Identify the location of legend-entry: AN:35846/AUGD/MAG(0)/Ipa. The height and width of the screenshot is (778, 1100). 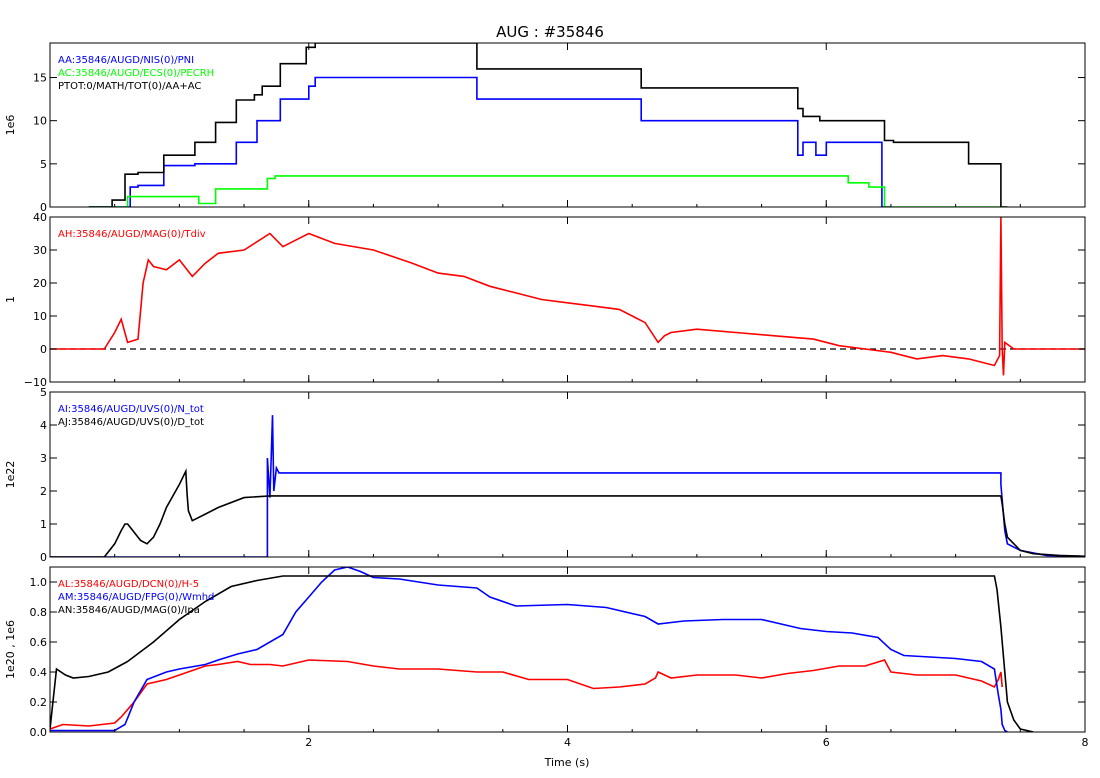
(129, 610).